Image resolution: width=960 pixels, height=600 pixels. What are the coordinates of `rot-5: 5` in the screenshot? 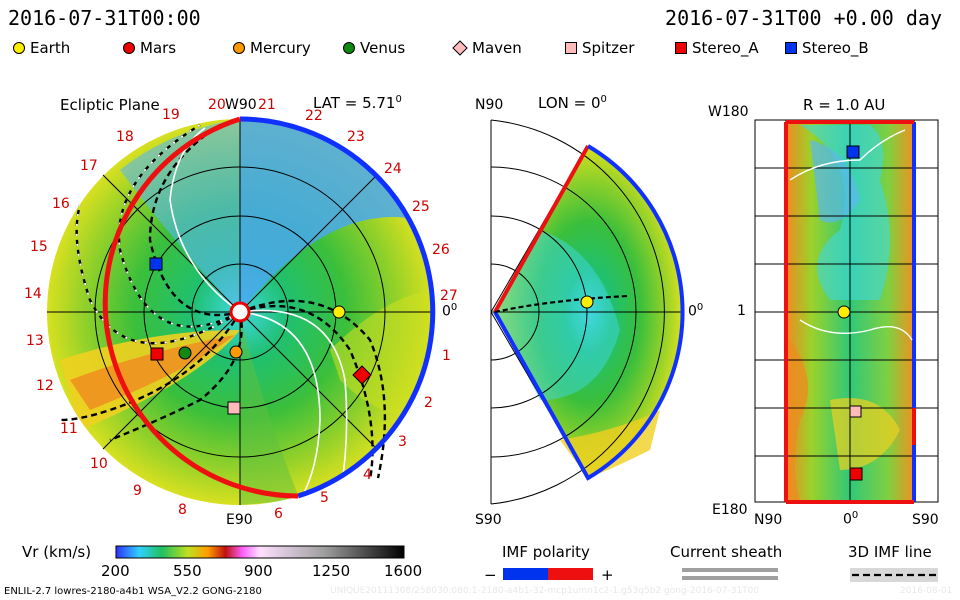 It's located at (324, 498).